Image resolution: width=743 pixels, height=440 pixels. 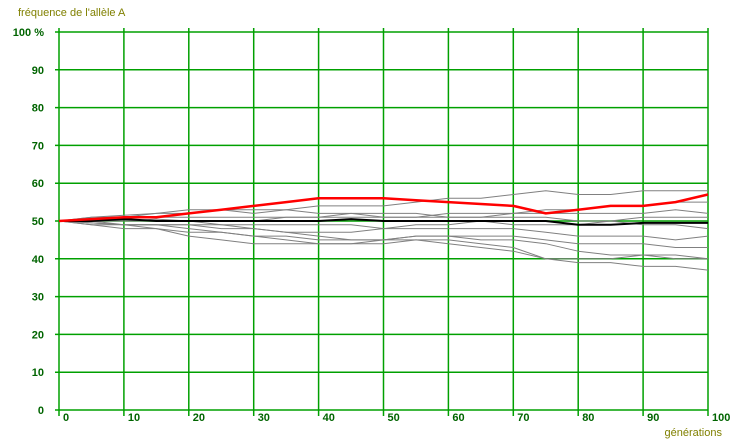 What do you see at coordinates (694, 433) in the screenshot?
I see `x-axis-title: générations` at bounding box center [694, 433].